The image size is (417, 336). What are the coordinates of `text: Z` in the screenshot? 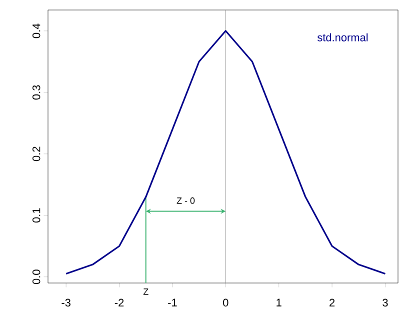 It's located at (145, 291).